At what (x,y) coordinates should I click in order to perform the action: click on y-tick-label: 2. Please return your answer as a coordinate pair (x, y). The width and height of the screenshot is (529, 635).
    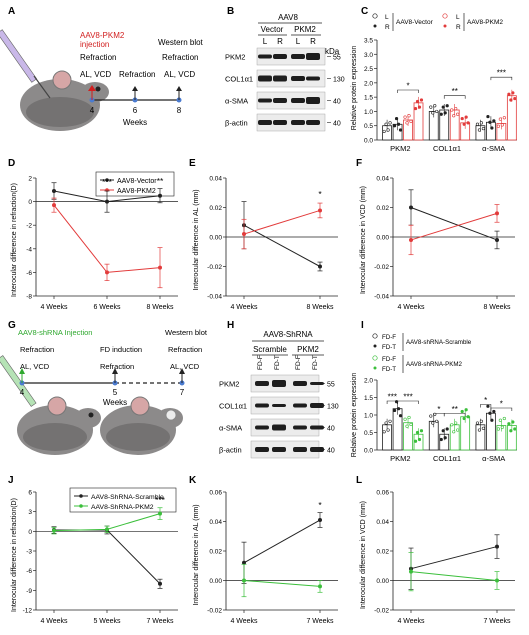
    Looking at the image, I should click on (30, 179).